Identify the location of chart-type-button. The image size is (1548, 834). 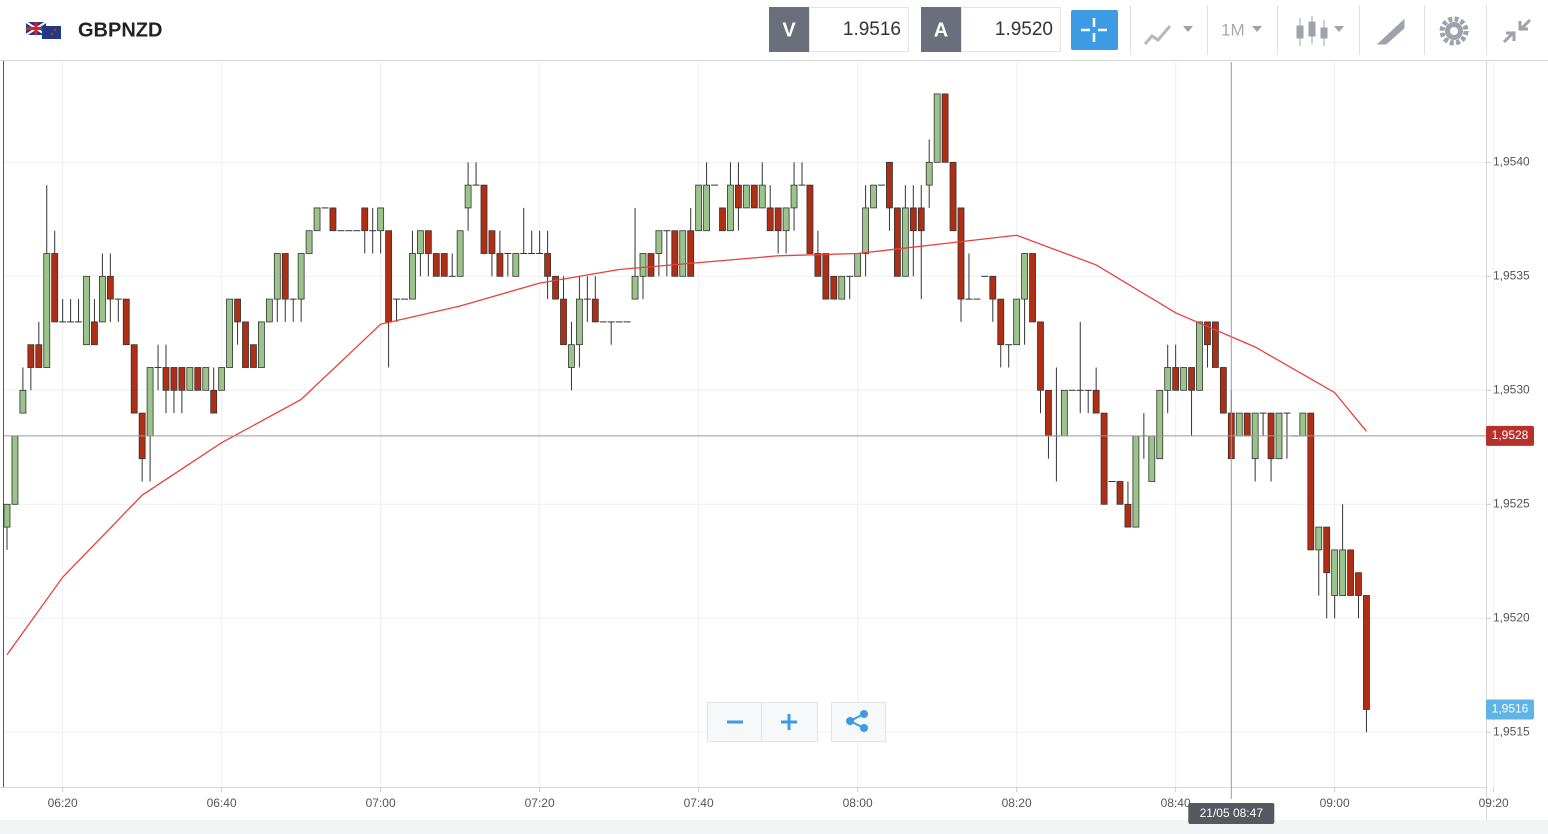
(1320, 31).